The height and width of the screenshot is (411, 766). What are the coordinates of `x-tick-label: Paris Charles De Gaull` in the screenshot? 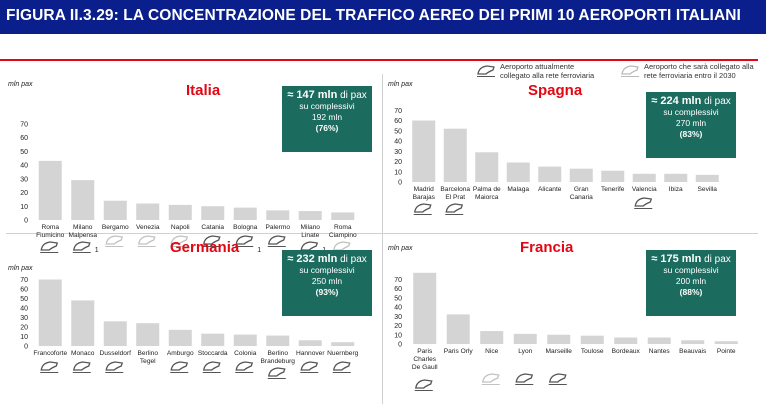 It's located at (425, 359).